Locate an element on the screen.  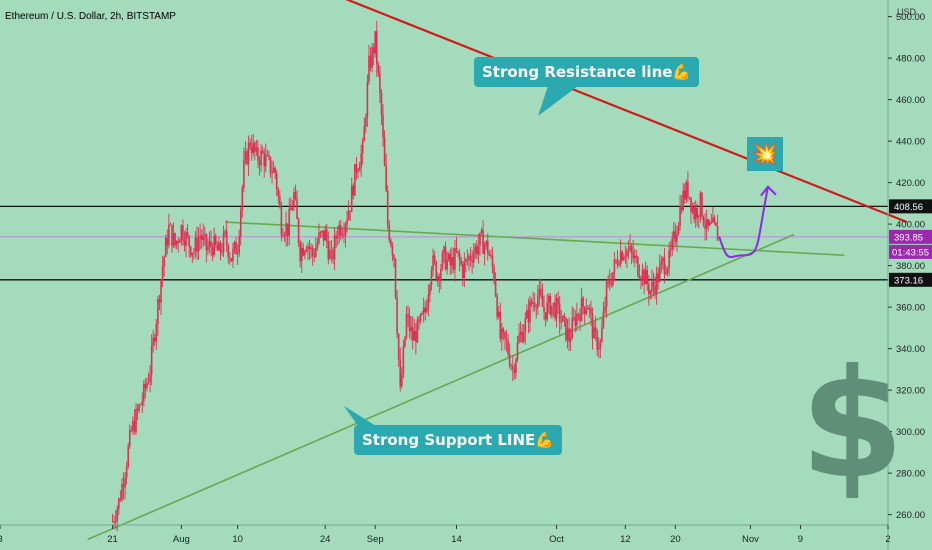
price-tick-label: 360.00 is located at coordinates (910, 308).